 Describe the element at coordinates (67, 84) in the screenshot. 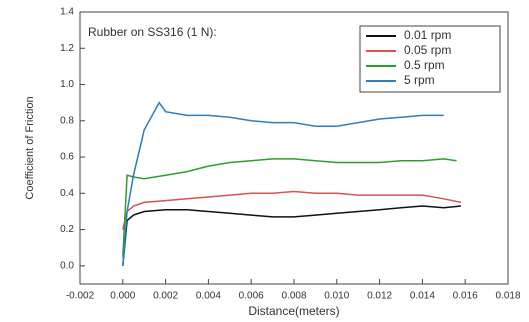

I see `y-tick-label: 1.0` at that location.